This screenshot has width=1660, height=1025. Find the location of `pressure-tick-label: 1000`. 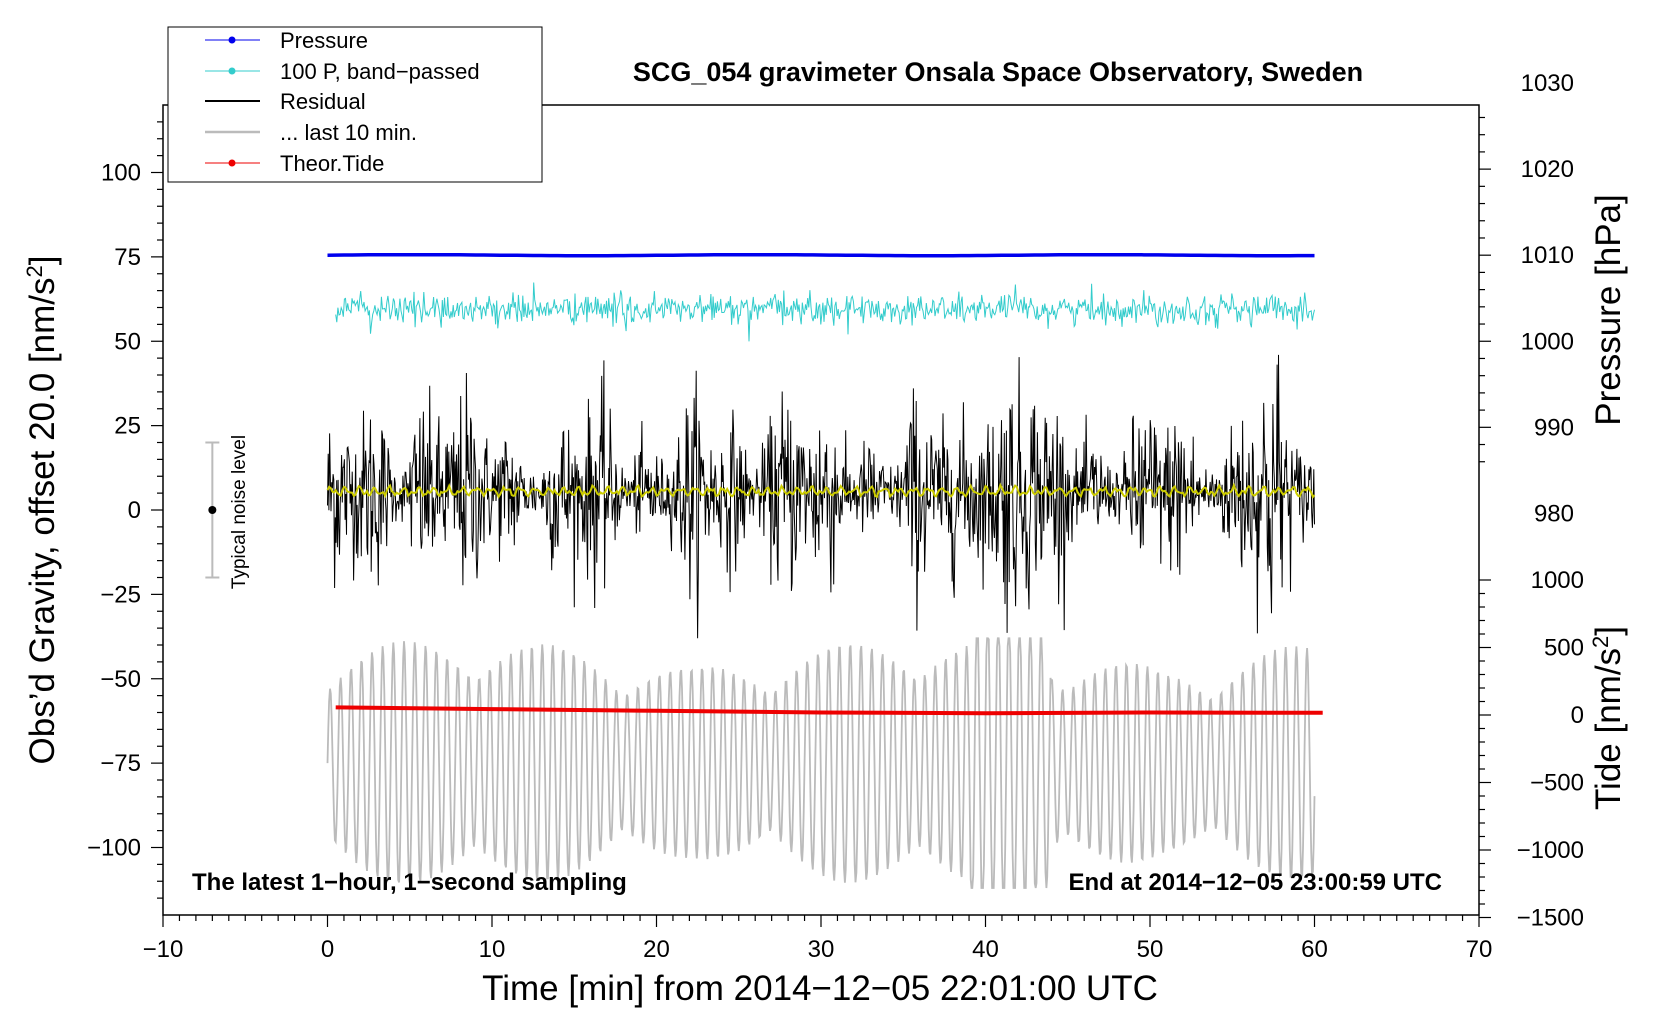

pressure-tick-label: 1000 is located at coordinates (1547, 341).